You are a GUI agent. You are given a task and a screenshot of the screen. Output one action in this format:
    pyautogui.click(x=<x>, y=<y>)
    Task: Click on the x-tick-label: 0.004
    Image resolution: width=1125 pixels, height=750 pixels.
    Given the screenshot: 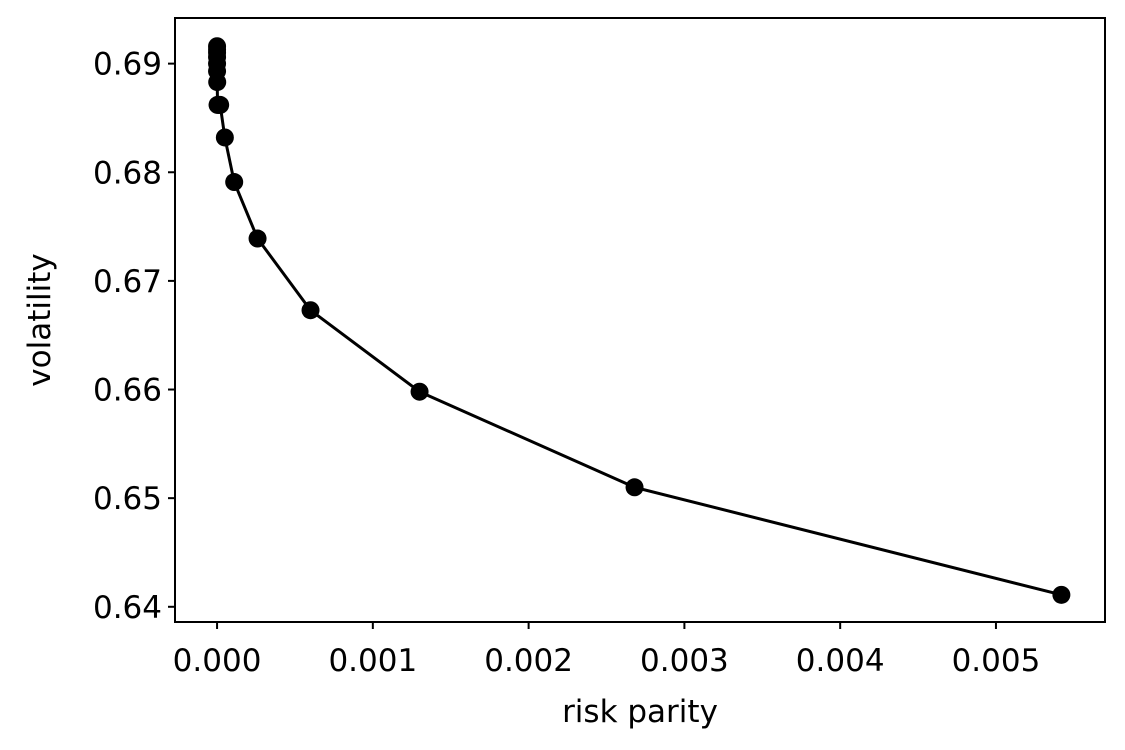 What is the action you would take?
    pyautogui.click(x=840, y=661)
    